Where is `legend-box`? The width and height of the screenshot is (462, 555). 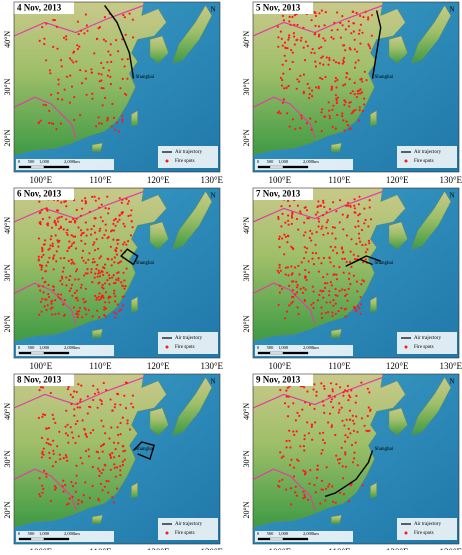 legend-box is located at coordinates (427, 343).